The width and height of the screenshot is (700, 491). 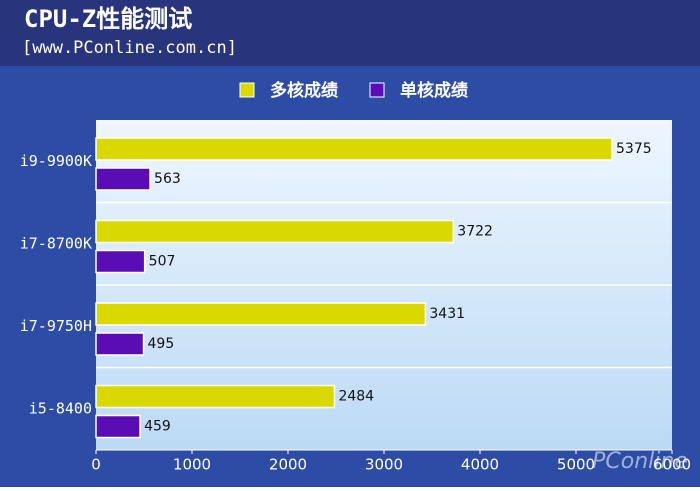 I want to click on value-label: 563, so click(x=167, y=179).